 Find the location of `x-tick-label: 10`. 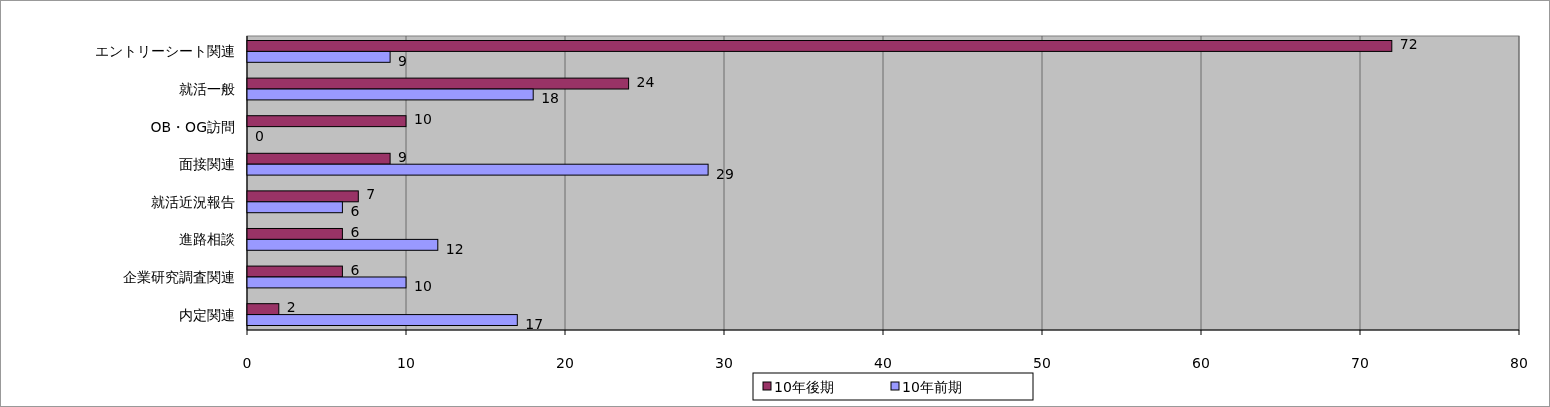

x-tick-label: 10 is located at coordinates (406, 363).